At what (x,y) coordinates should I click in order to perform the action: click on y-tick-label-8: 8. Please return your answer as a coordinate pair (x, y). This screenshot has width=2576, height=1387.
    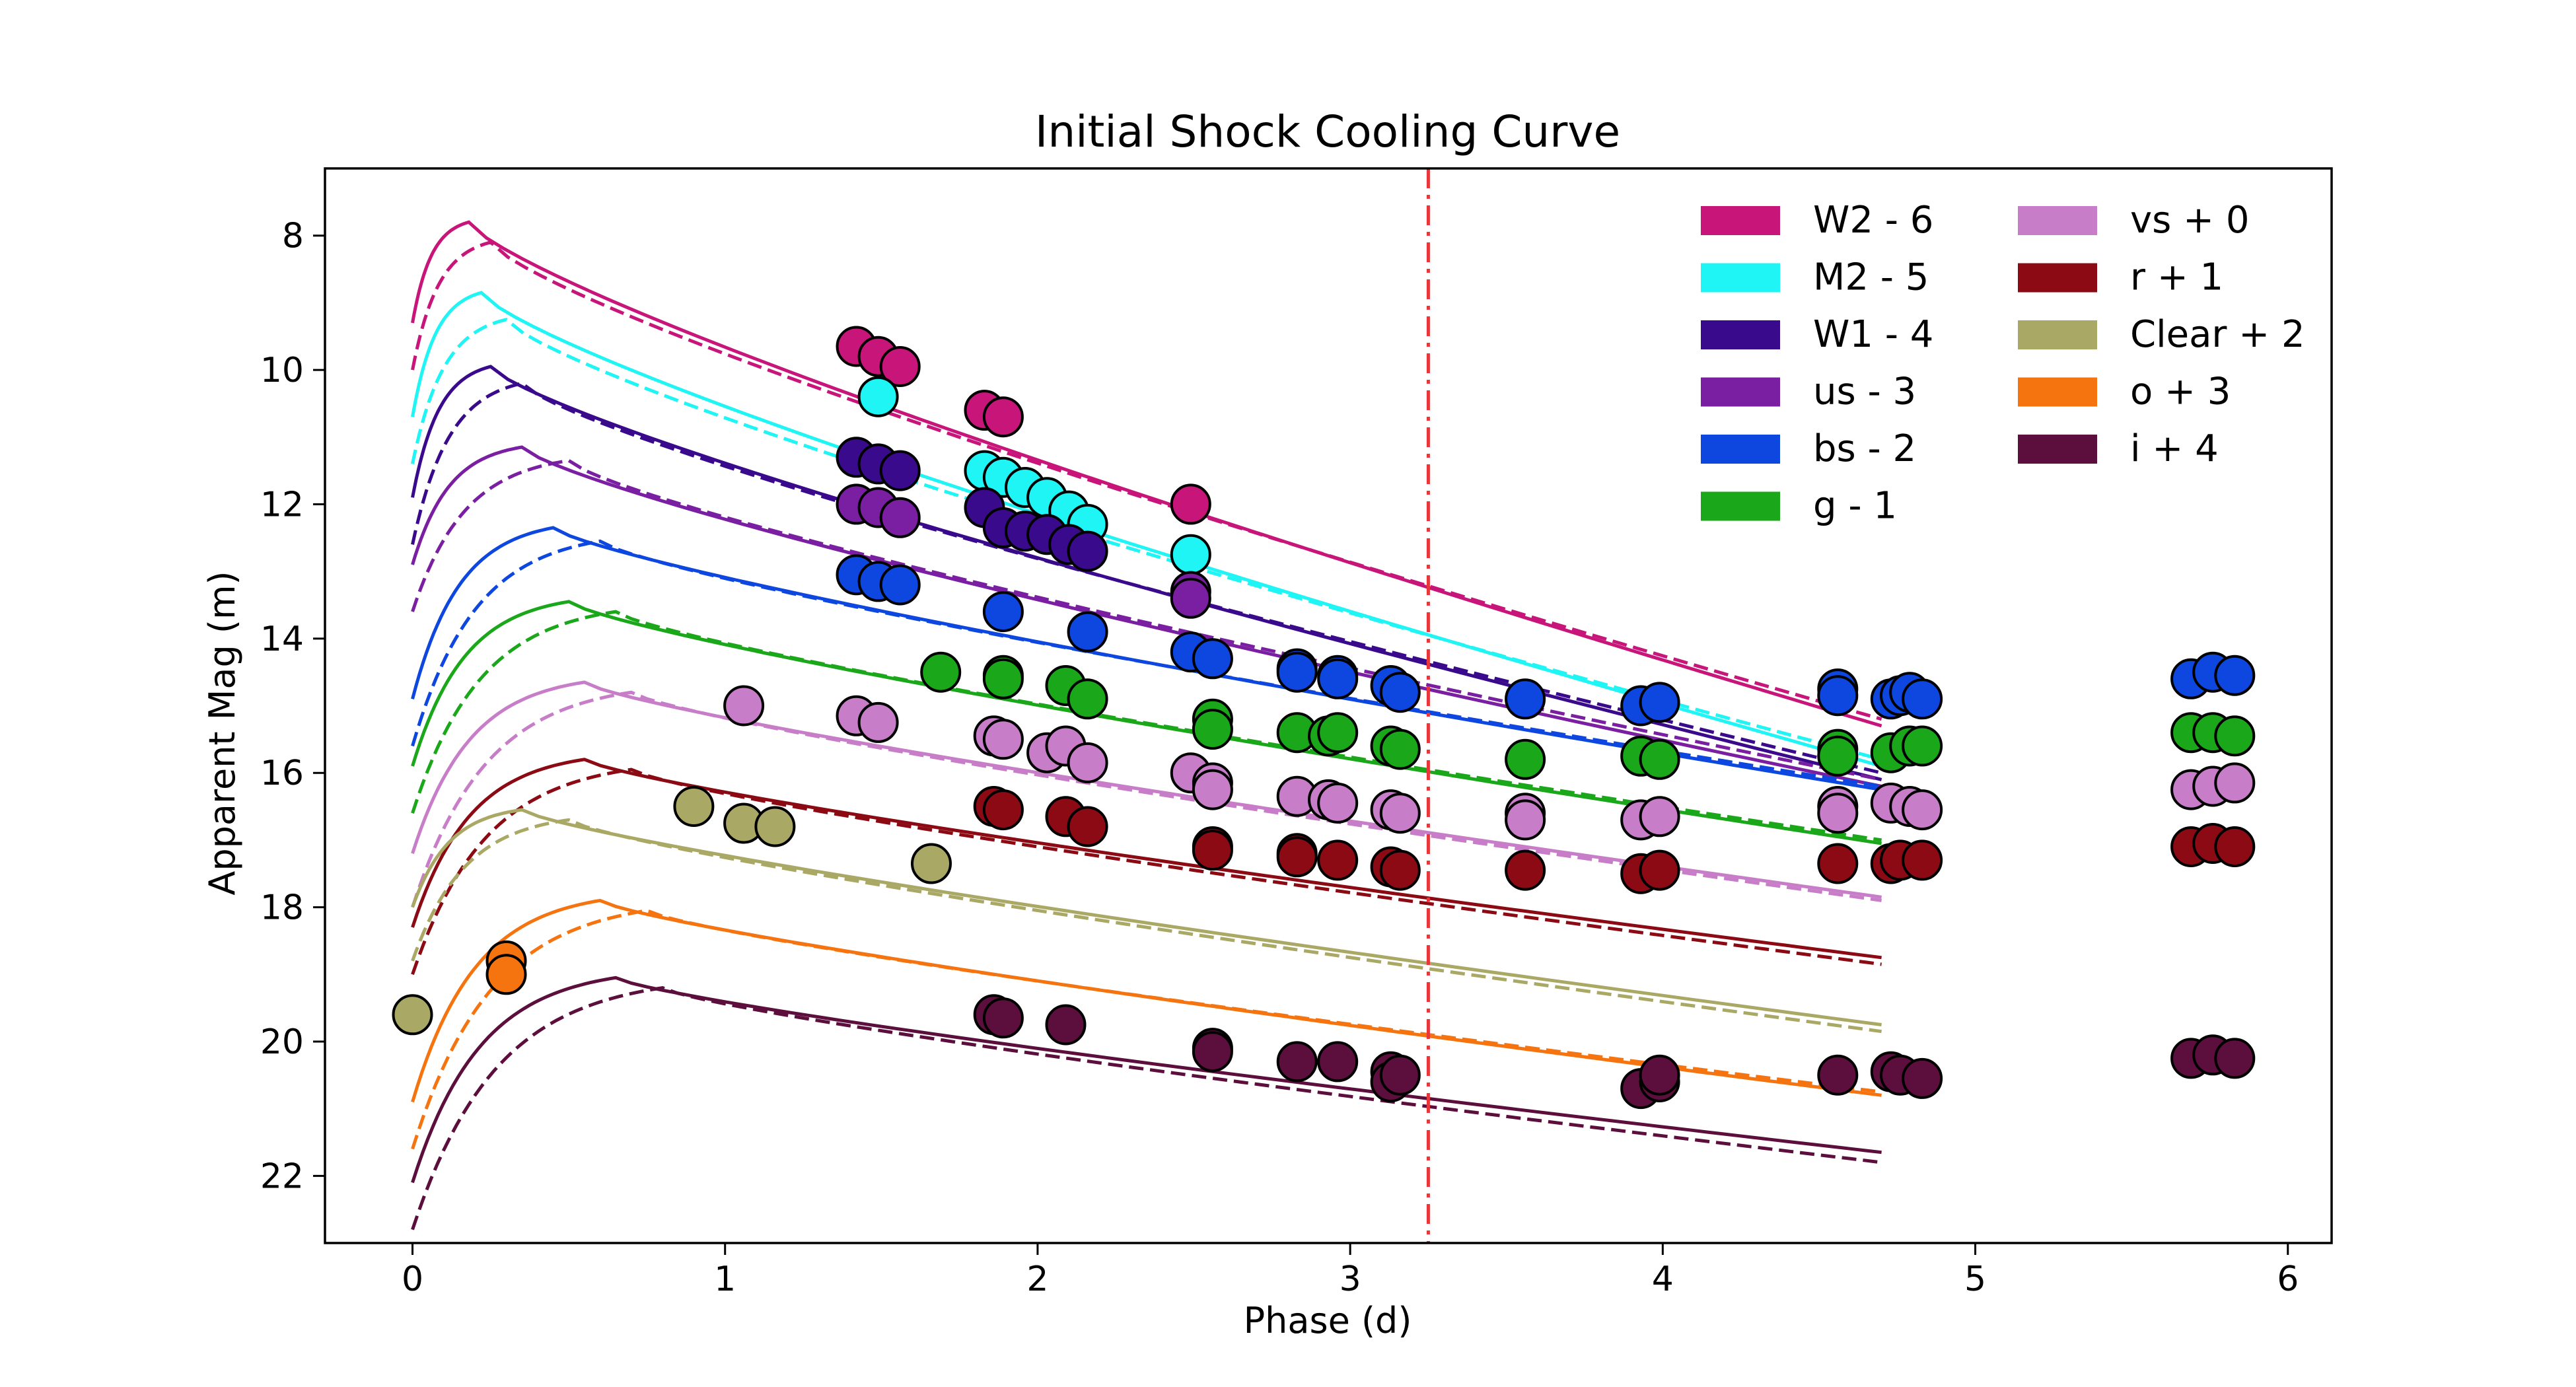
    Looking at the image, I should click on (293, 236).